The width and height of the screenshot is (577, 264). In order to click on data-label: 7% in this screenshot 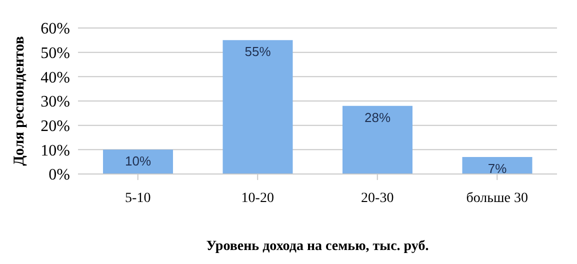, I will do `click(498, 168)`.